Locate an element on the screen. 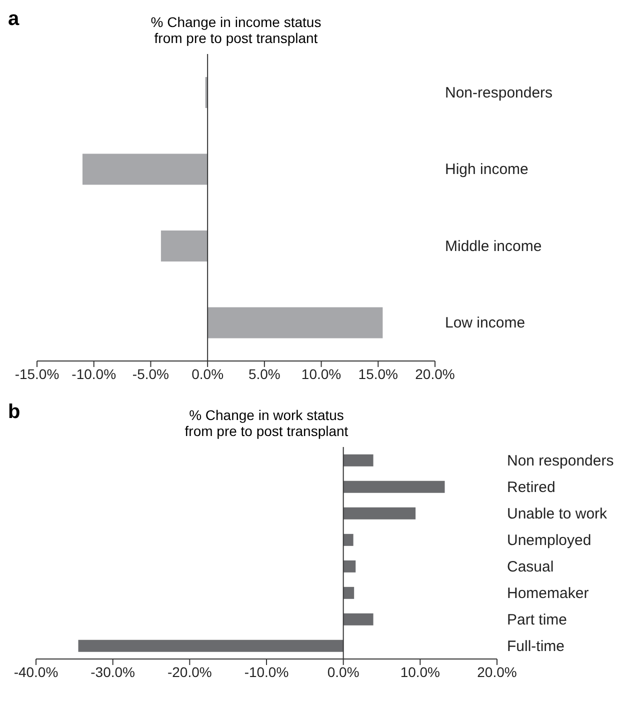 Image resolution: width=627 pixels, height=720 pixels. y-tick-label: Homemaker is located at coordinates (548, 593).